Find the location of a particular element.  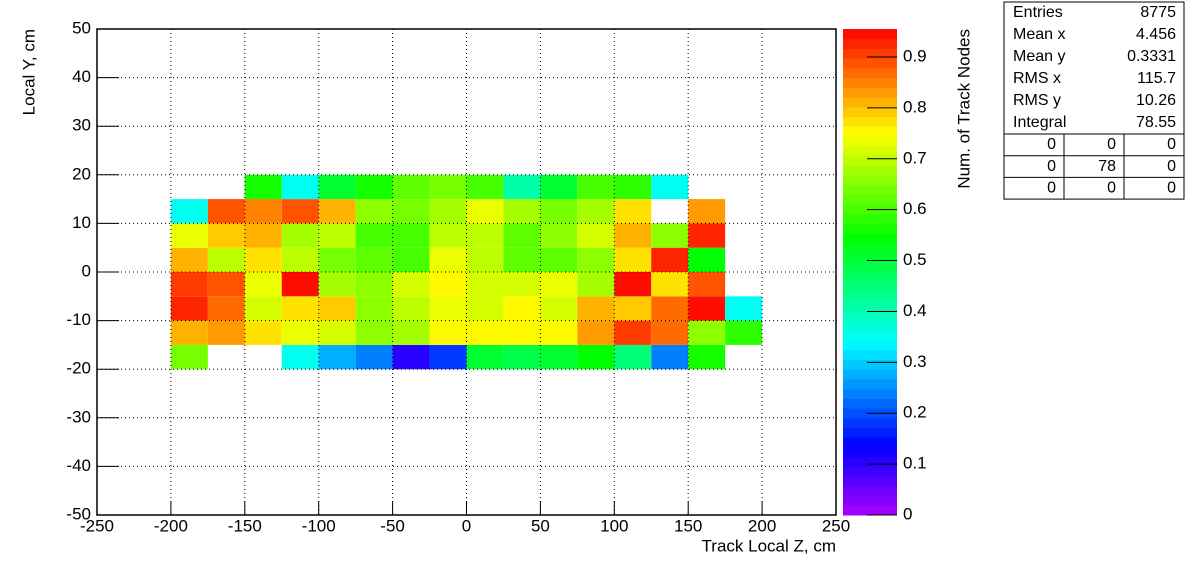

stats-value: 8775 is located at coordinates (1158, 12).